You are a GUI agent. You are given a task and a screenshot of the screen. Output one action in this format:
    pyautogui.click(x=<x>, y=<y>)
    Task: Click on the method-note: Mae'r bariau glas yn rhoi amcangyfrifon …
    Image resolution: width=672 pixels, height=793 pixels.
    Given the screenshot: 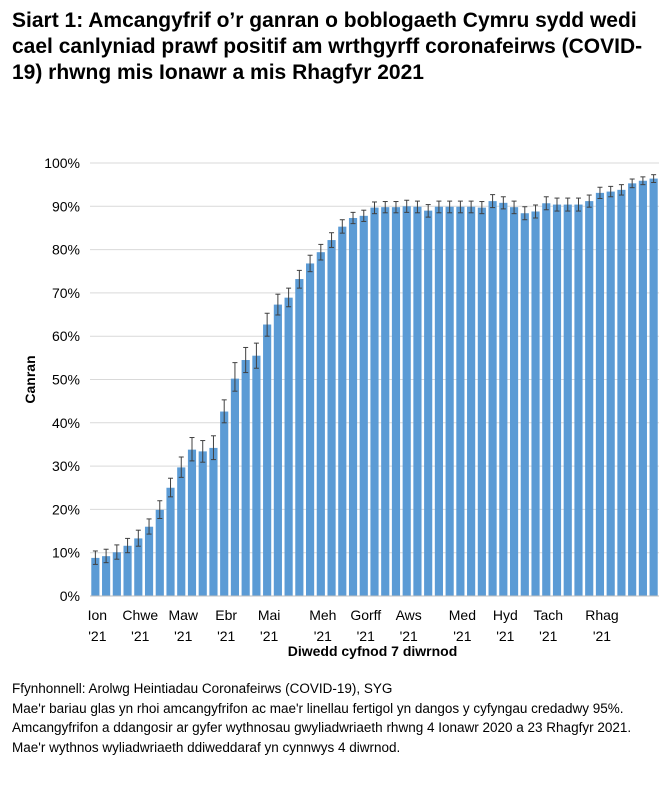 What is the action you would take?
    pyautogui.click(x=322, y=718)
    